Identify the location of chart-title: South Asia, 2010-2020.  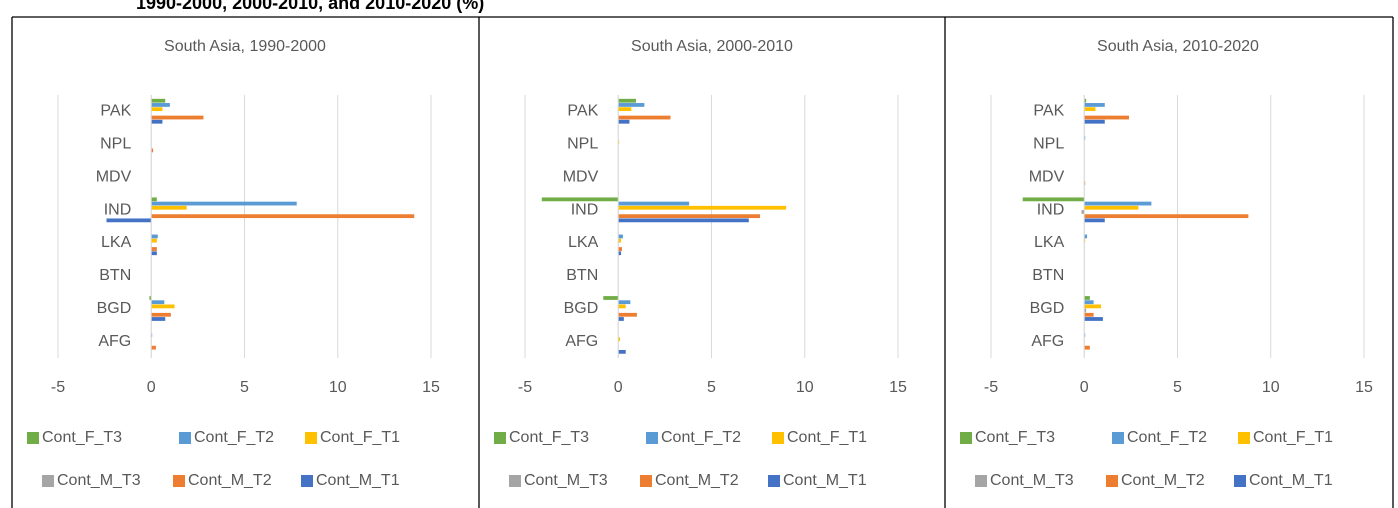
(1178, 46).